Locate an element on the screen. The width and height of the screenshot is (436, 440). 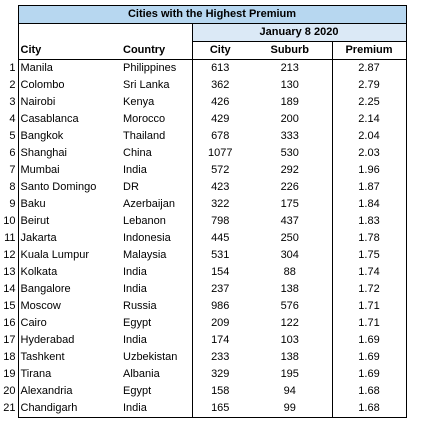
cell-city-value: 158 is located at coordinates (219, 391).